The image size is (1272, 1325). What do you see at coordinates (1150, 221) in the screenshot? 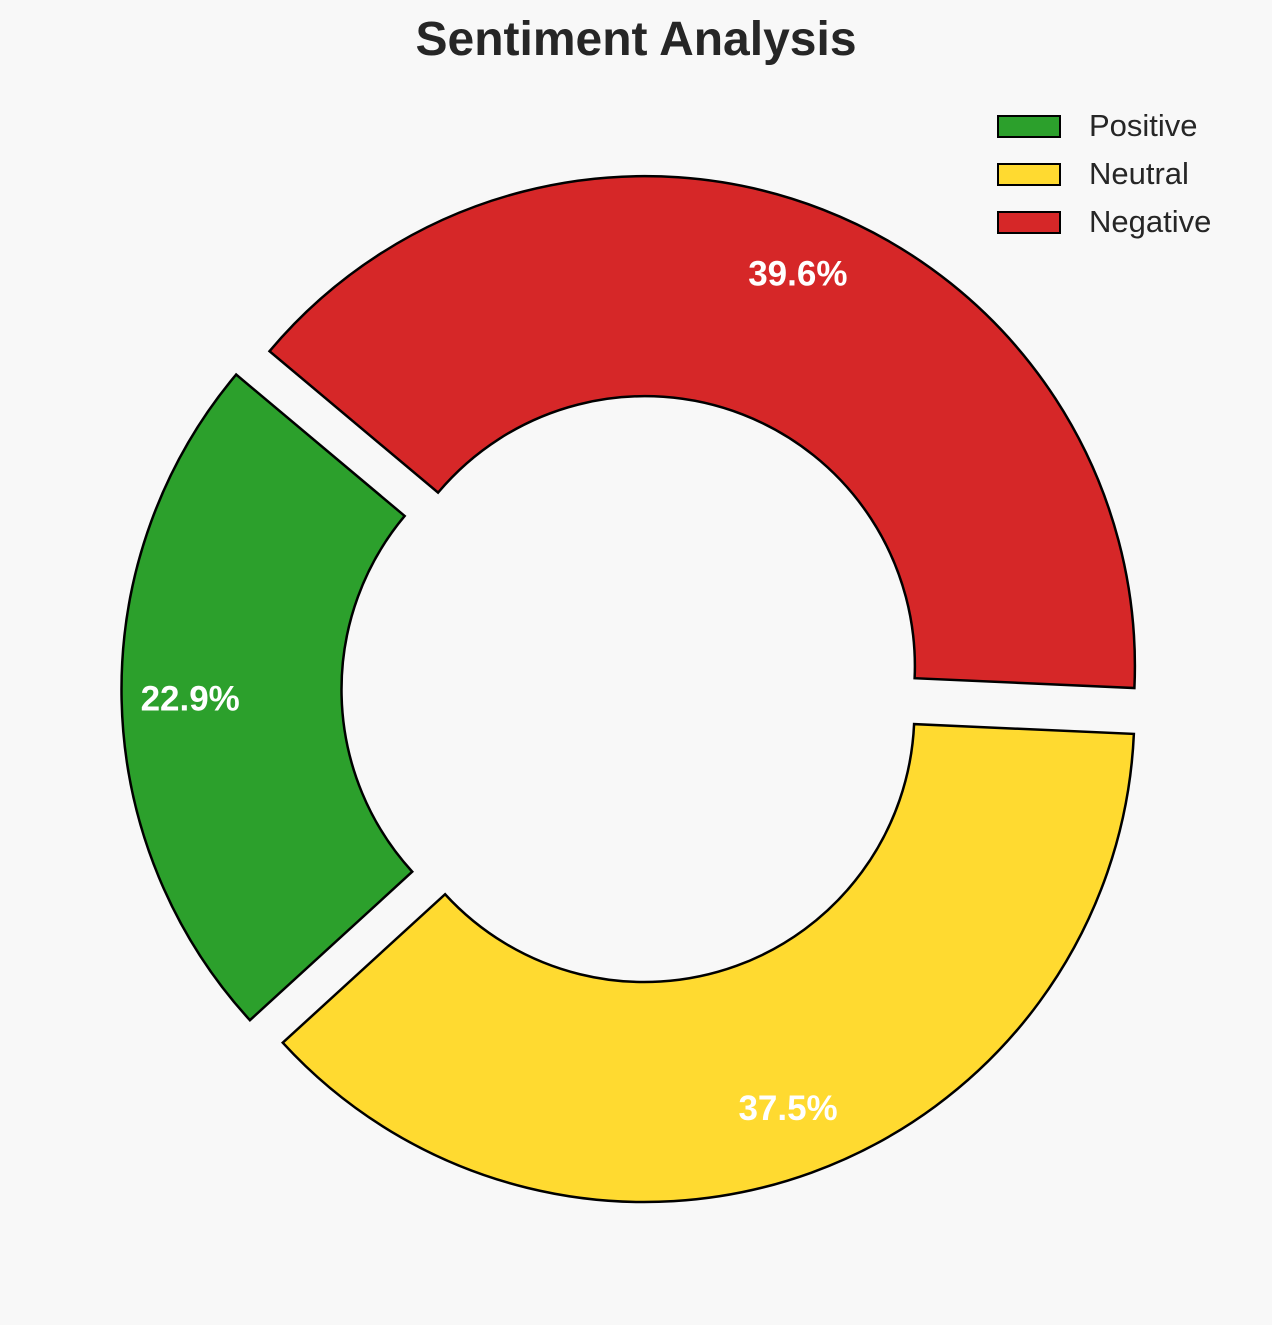
I see `legend-label: Negative` at bounding box center [1150, 221].